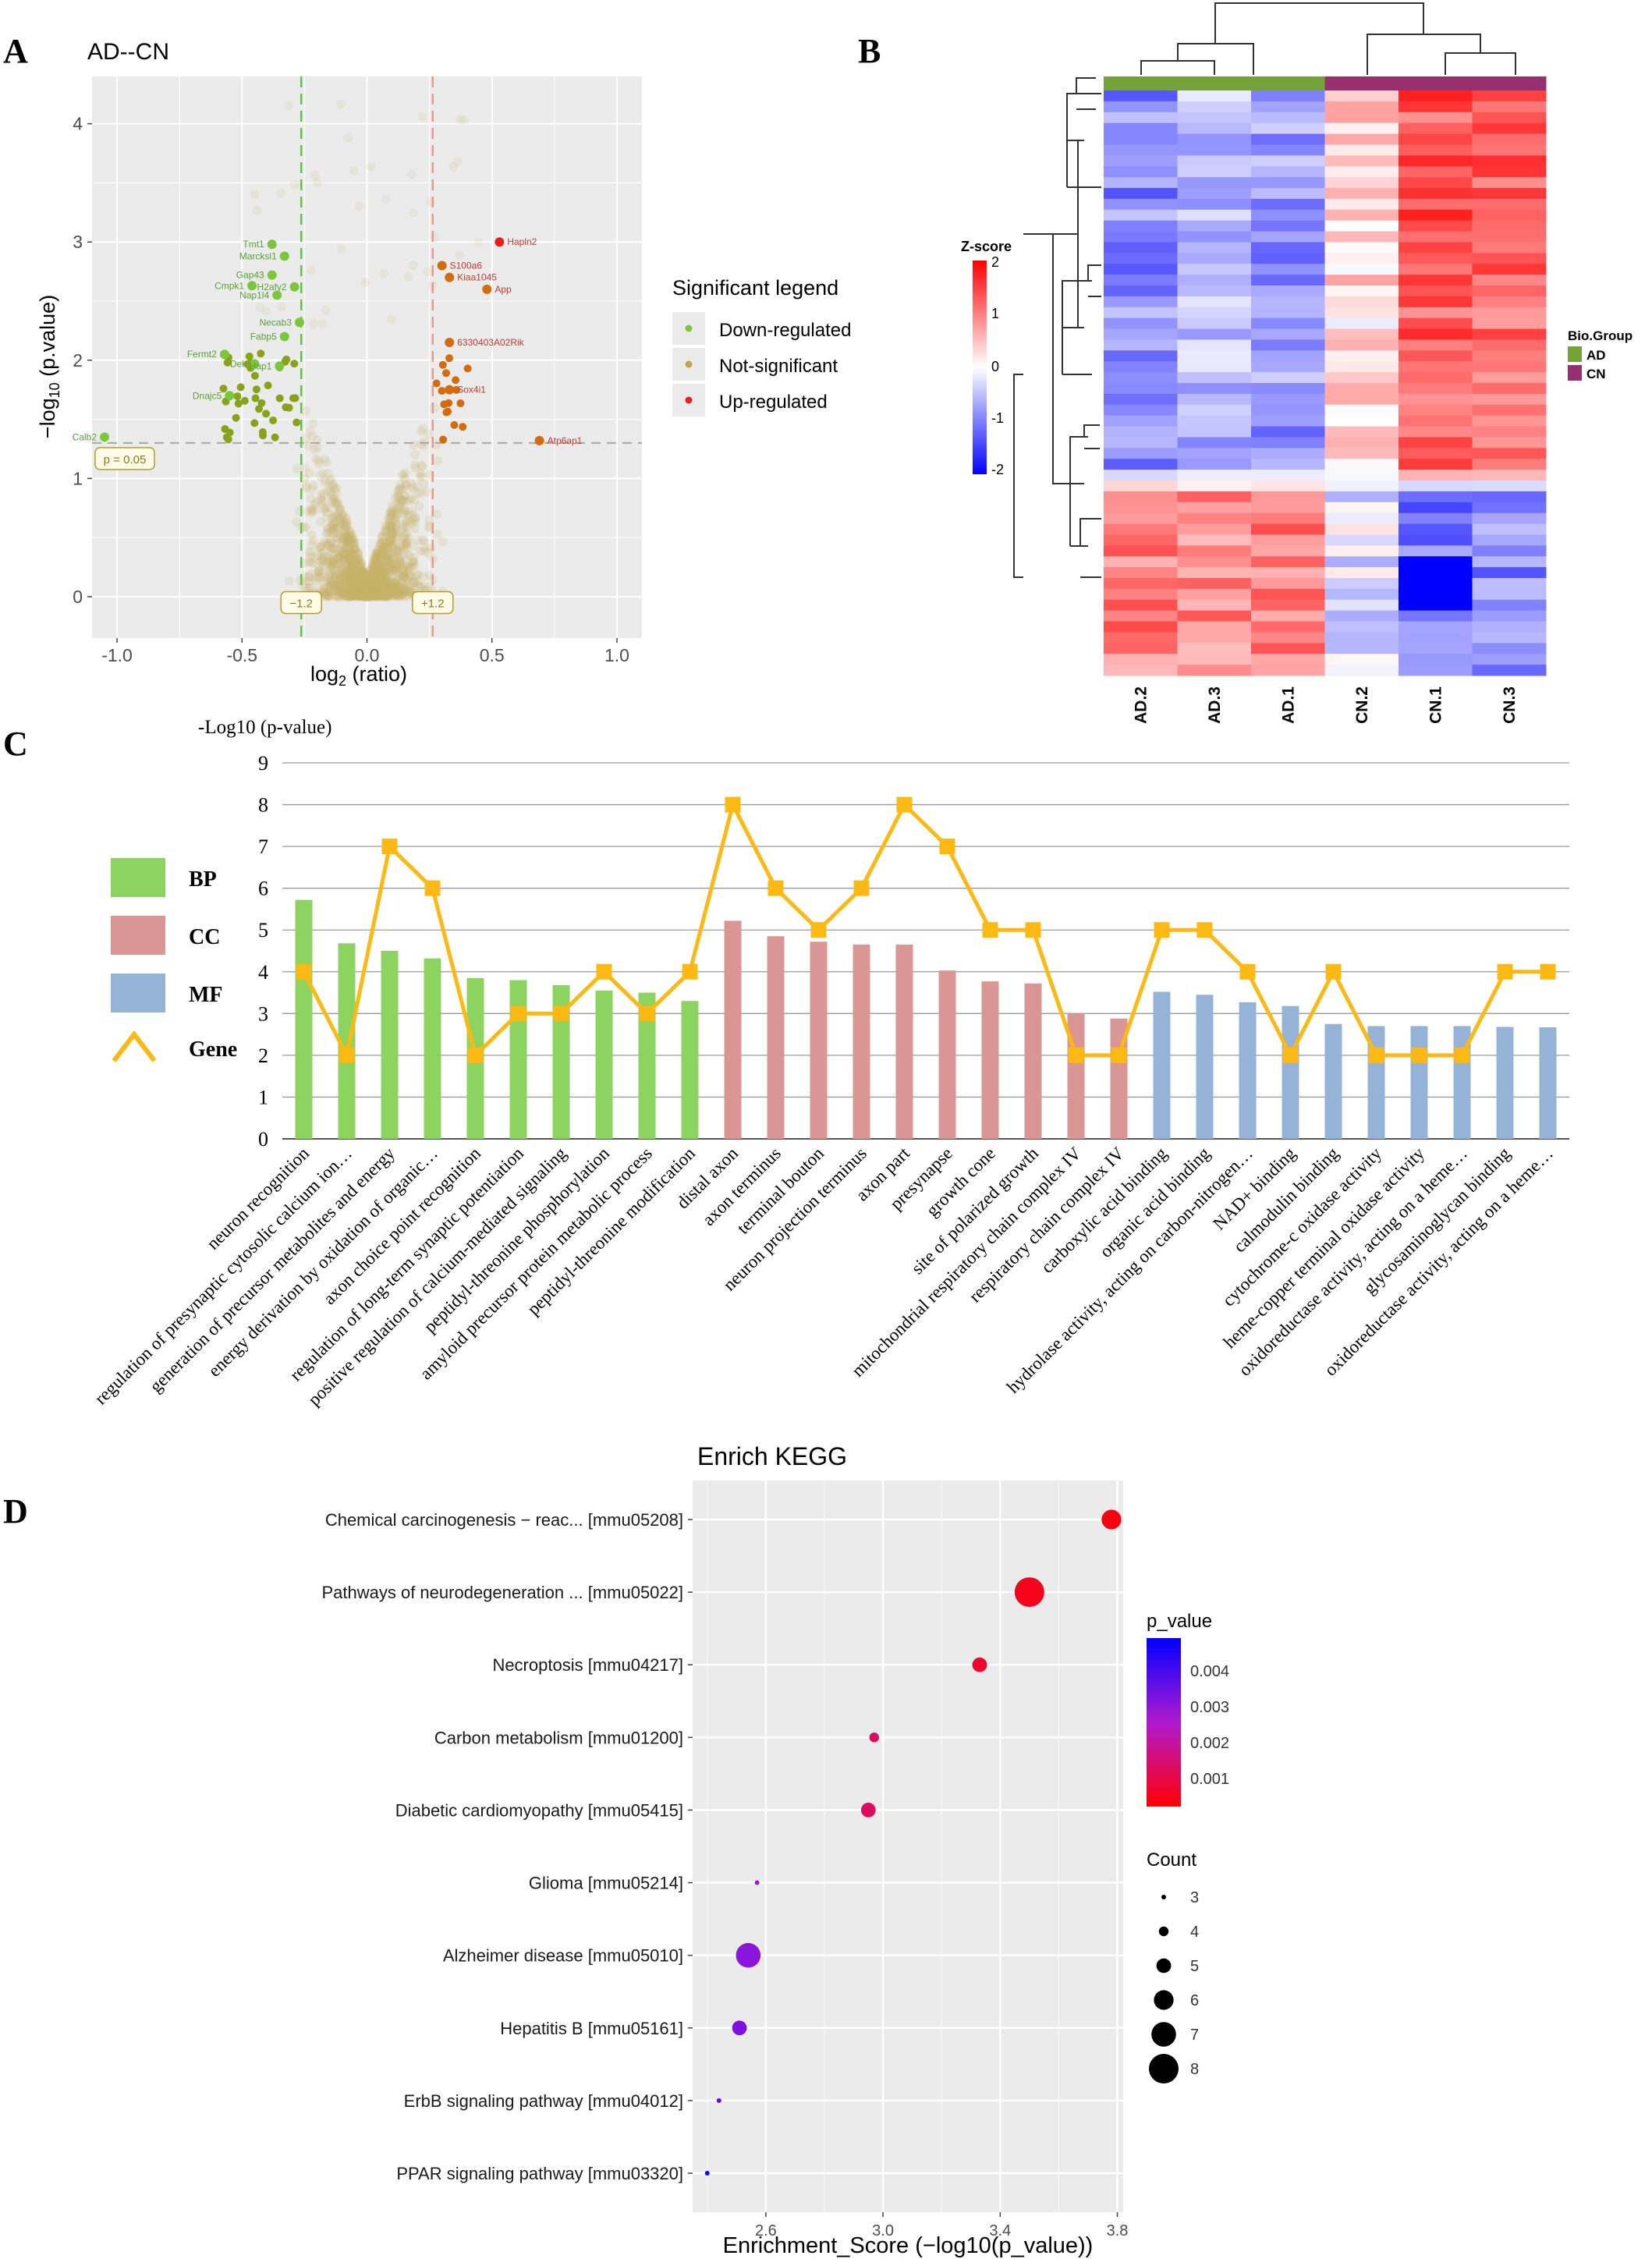  What do you see at coordinates (263, 805) in the screenshot?
I see `go-ytick-label: 8` at bounding box center [263, 805].